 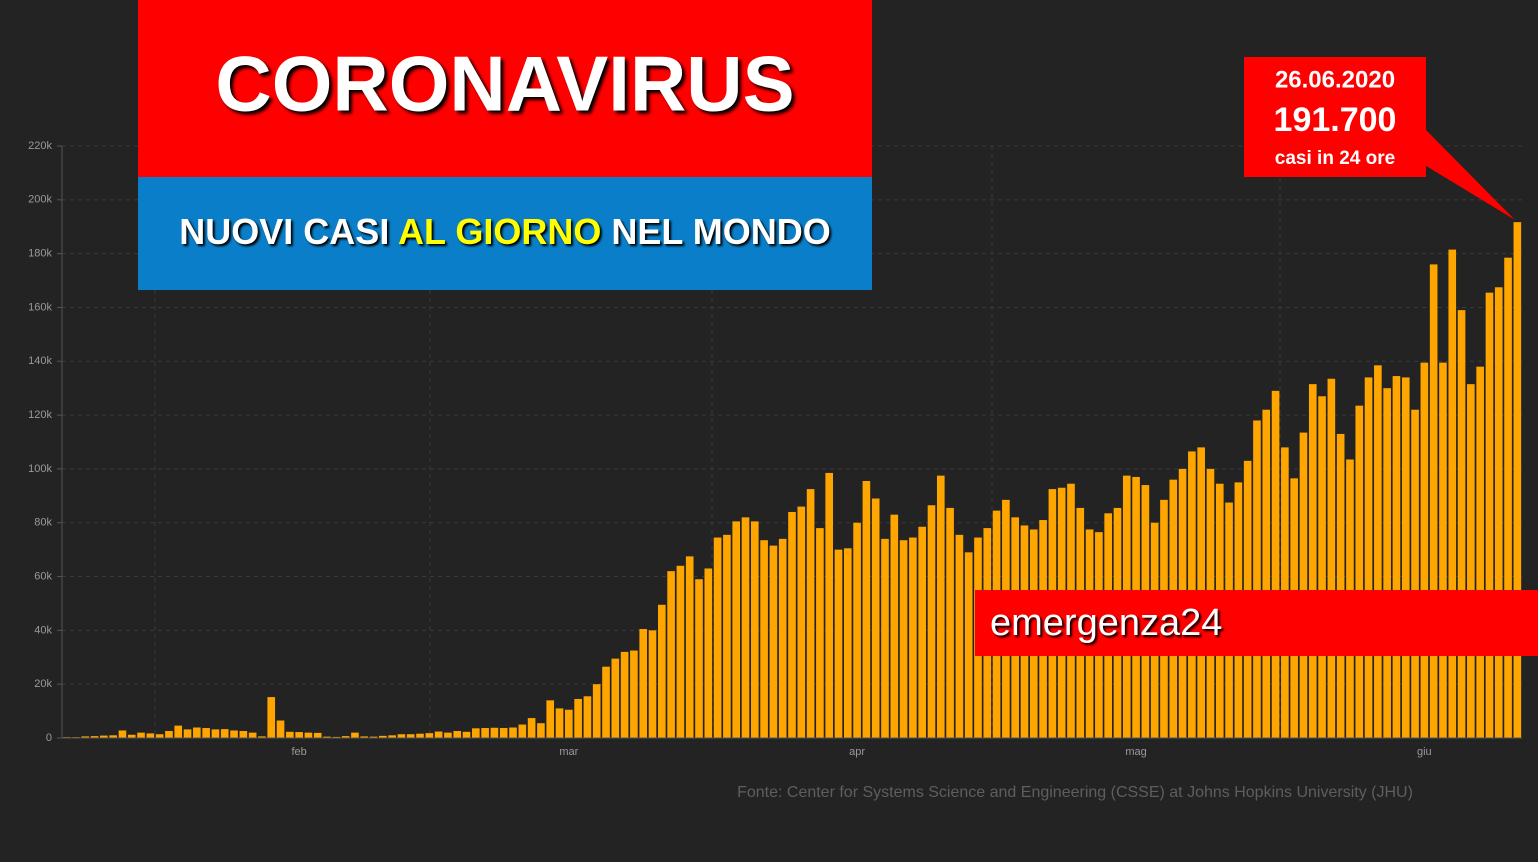 I want to click on x-tick-label: feb, so click(x=298, y=752).